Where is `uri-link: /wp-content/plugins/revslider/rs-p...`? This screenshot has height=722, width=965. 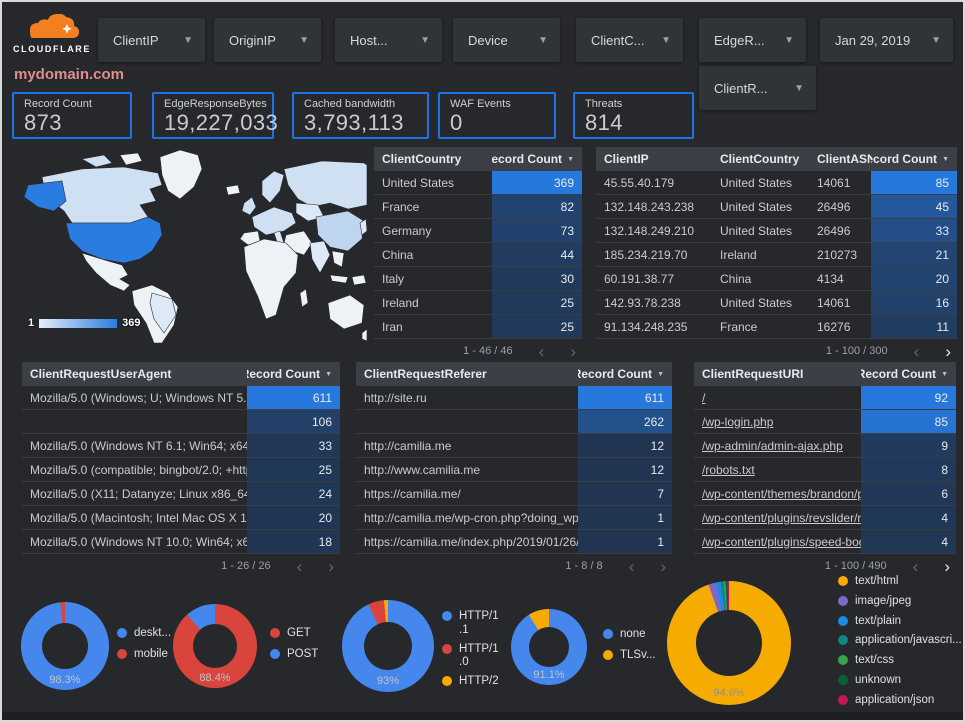
uri-link: /wp-content/plugins/revslider/rs-p... is located at coordinates (781, 517).